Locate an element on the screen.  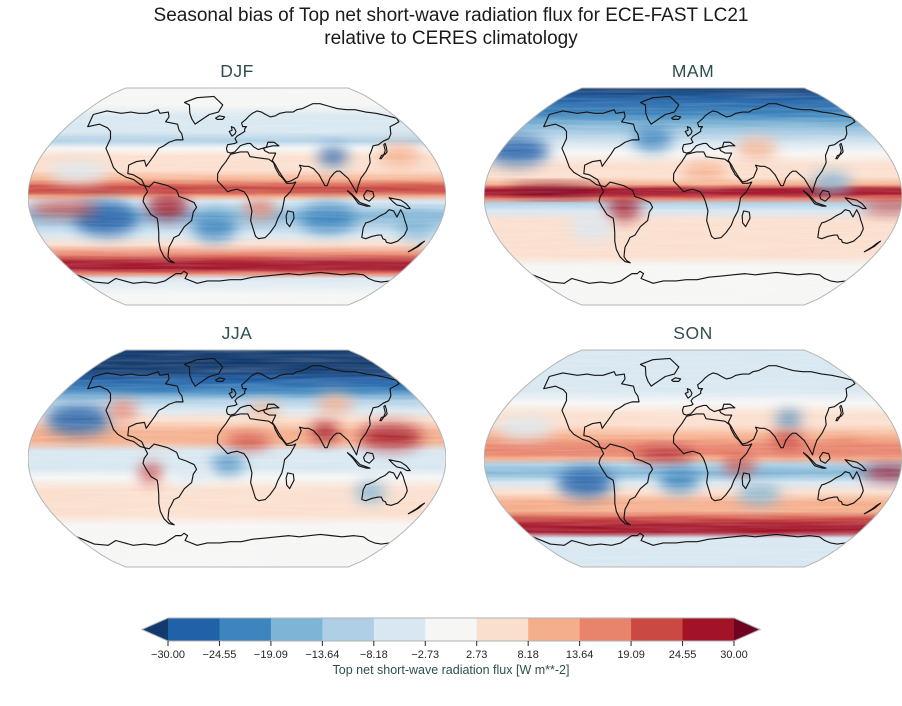
colorbar-under-arrow is located at coordinates (155, 629).